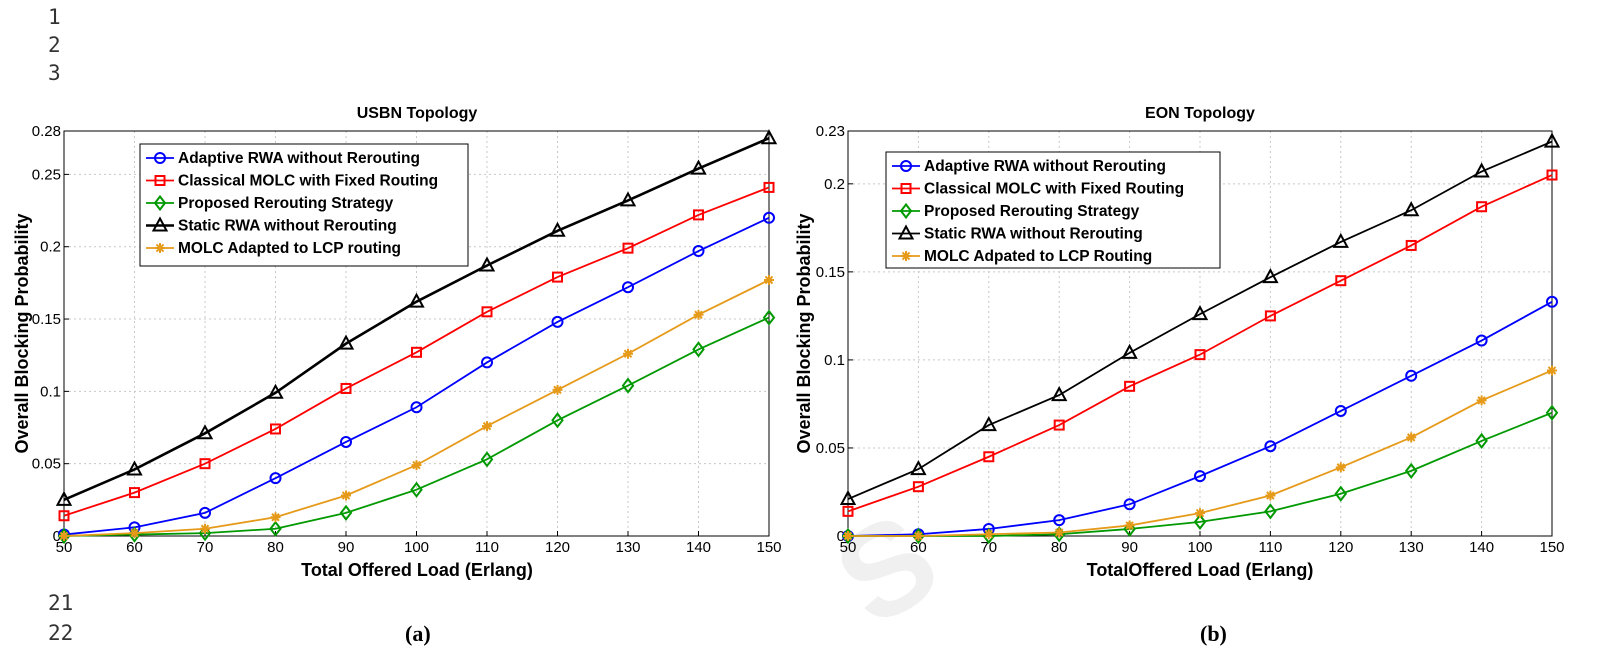 This screenshot has width=1613, height=669. What do you see at coordinates (1200, 453) in the screenshot?
I see `series-star` at bounding box center [1200, 453].